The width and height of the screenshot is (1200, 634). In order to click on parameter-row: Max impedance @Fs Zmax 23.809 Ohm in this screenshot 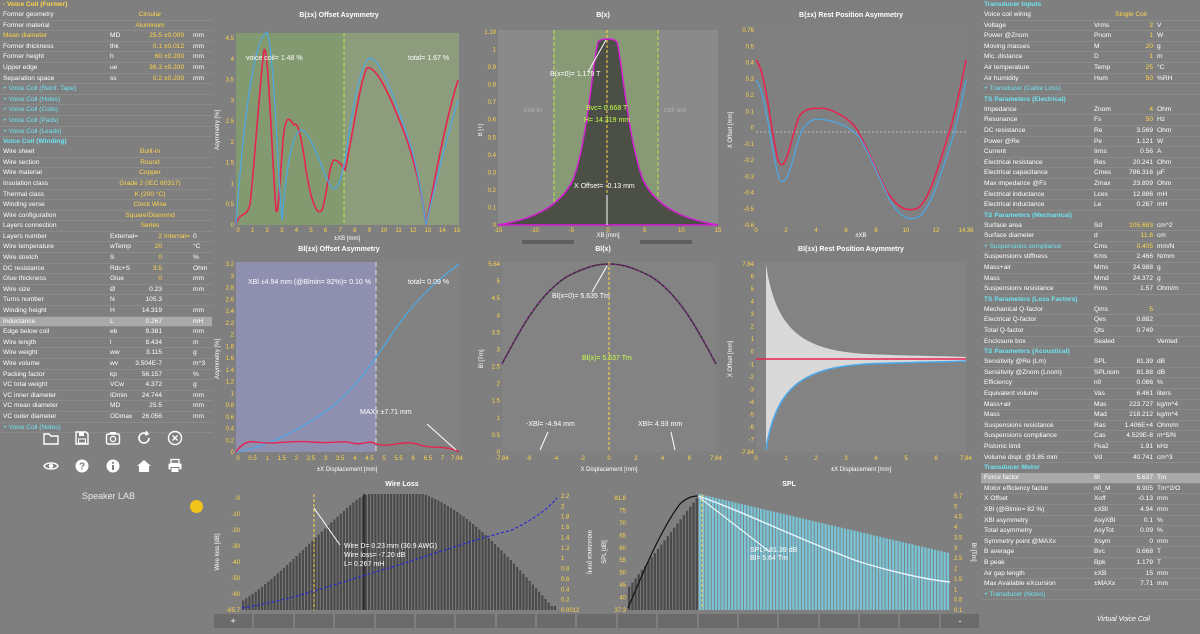, I will do `click(1090, 184)`.